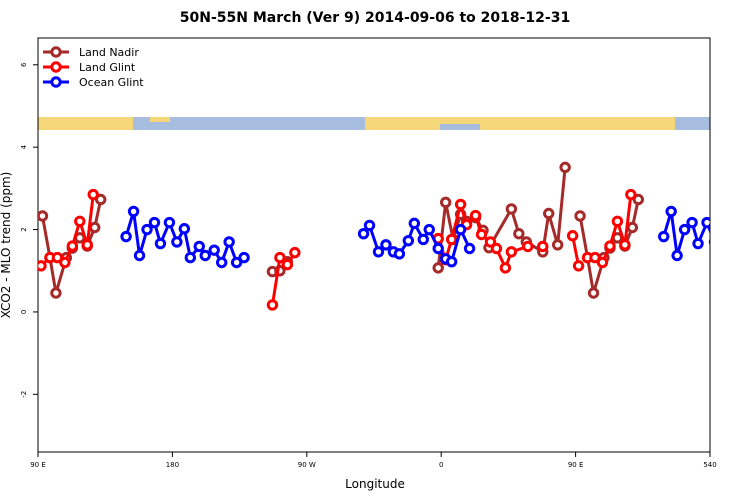 The height and width of the screenshot is (504, 750). I want to click on y-tick-label: 2, so click(24, 229).